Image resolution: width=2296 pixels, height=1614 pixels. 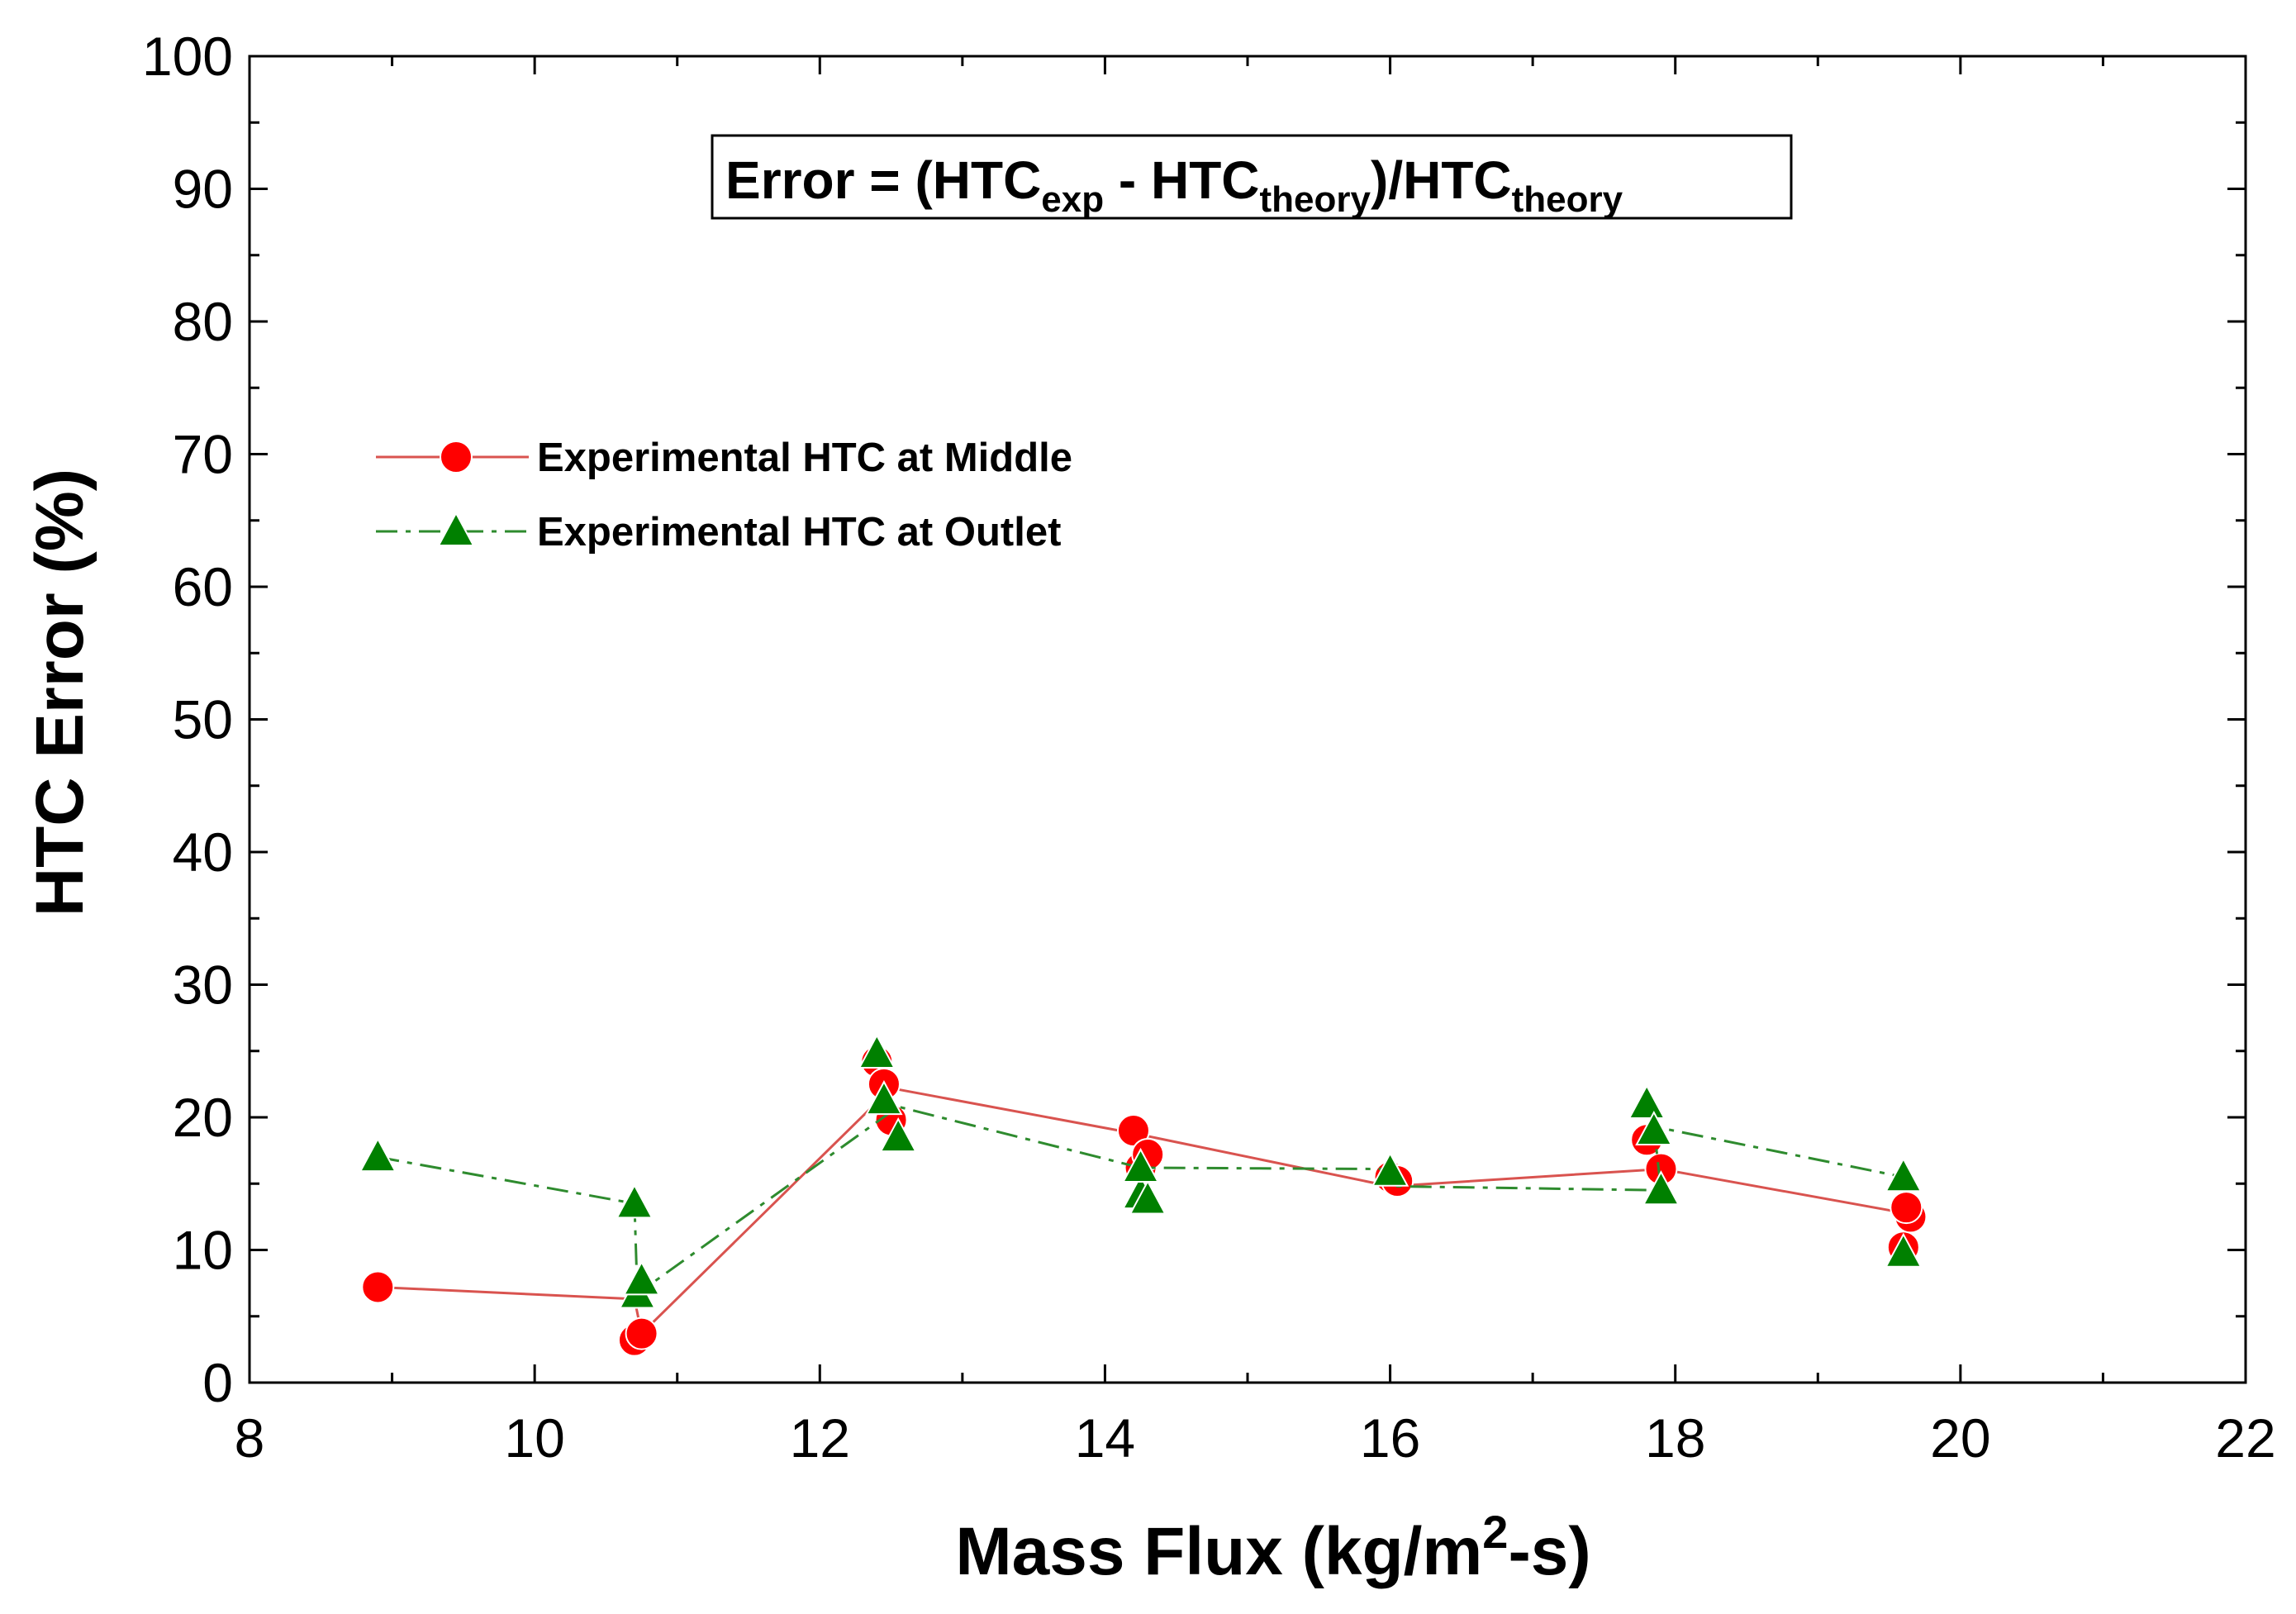 What do you see at coordinates (534, 1438) in the screenshot?
I see `x-tick-label: 10` at bounding box center [534, 1438].